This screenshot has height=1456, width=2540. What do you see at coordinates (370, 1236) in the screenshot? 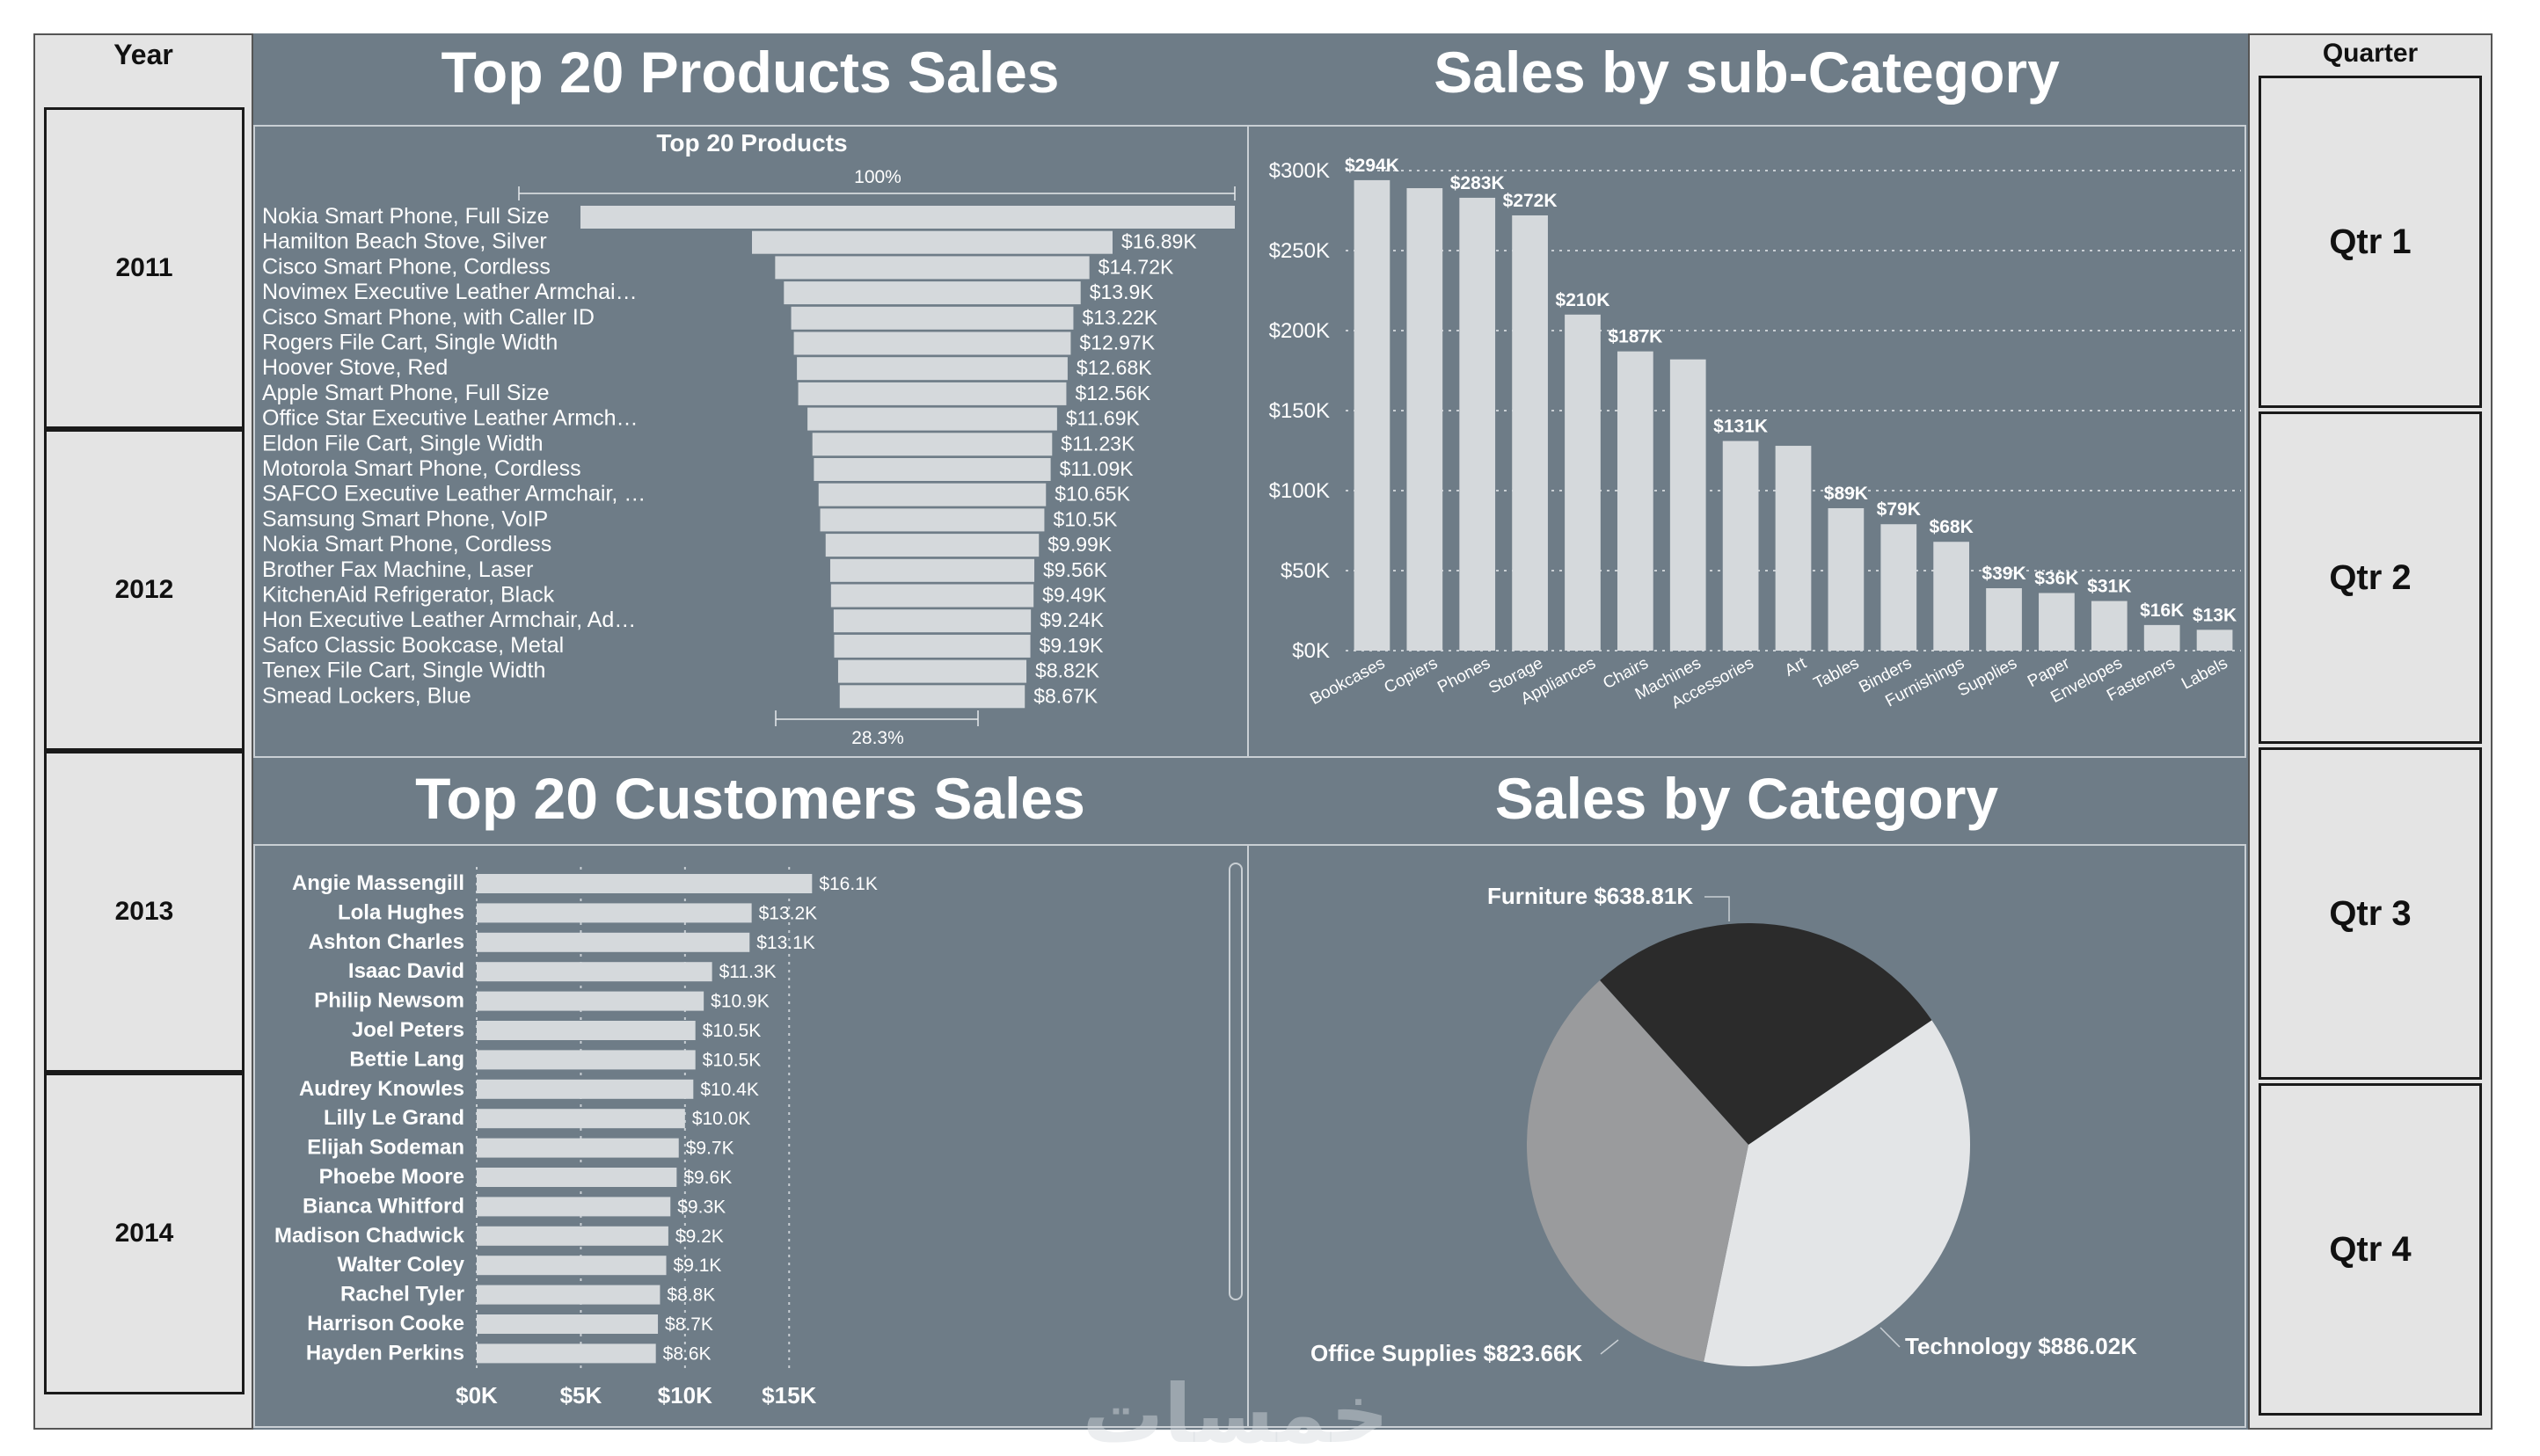
I see `customer-label: Madison Chadwick` at bounding box center [370, 1236].